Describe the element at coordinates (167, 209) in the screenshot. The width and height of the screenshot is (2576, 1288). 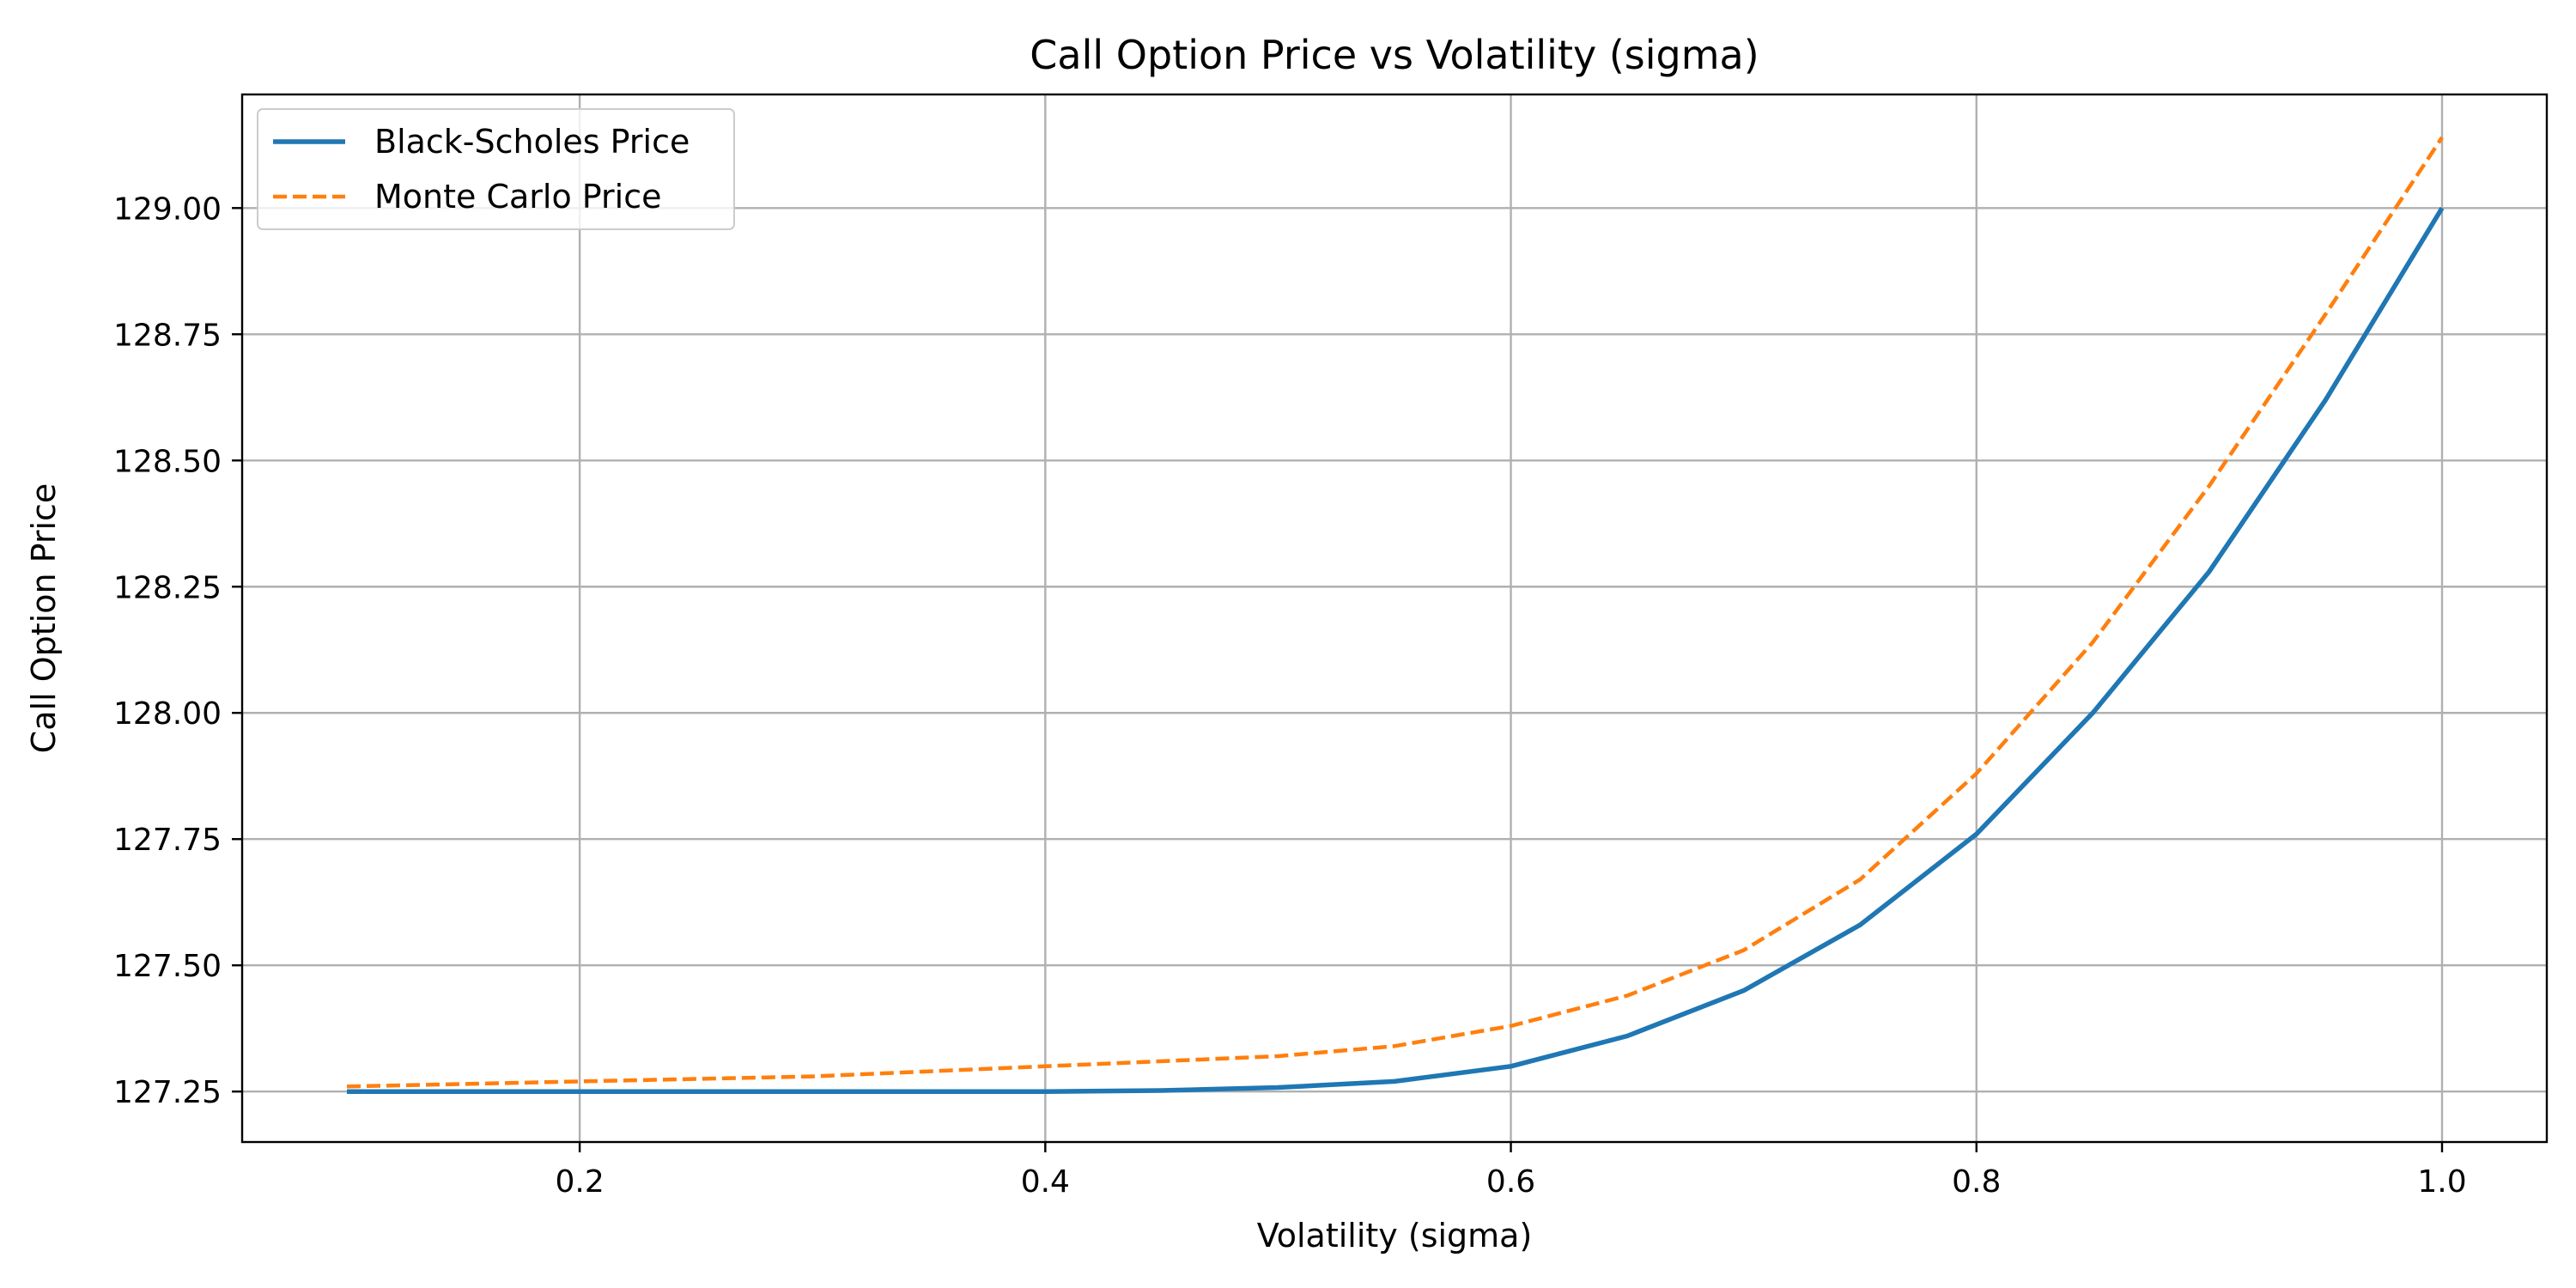
I see `y-tick-label: 129.00` at that location.